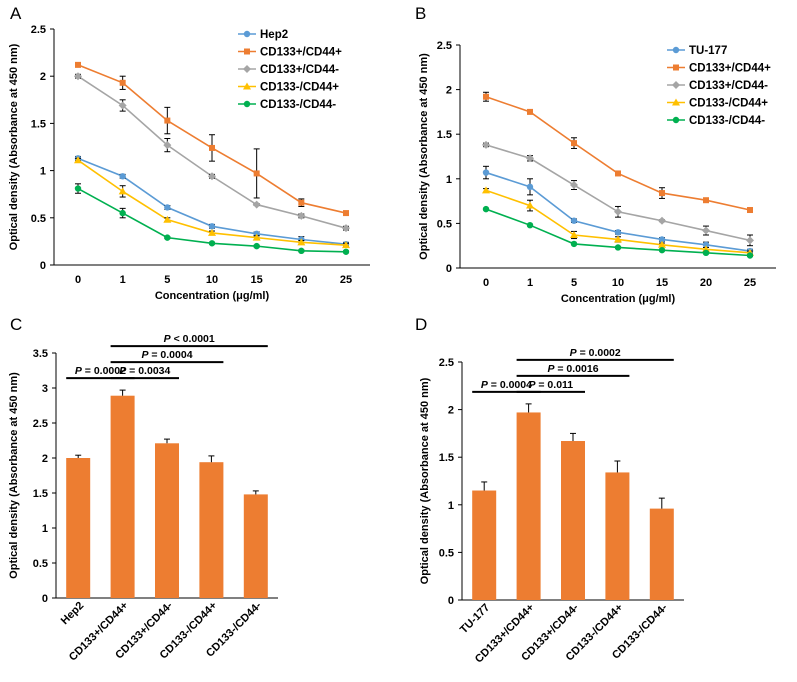  What do you see at coordinates (572, 369) in the screenshot?
I see `significance-label: P = 0.0016` at bounding box center [572, 369].